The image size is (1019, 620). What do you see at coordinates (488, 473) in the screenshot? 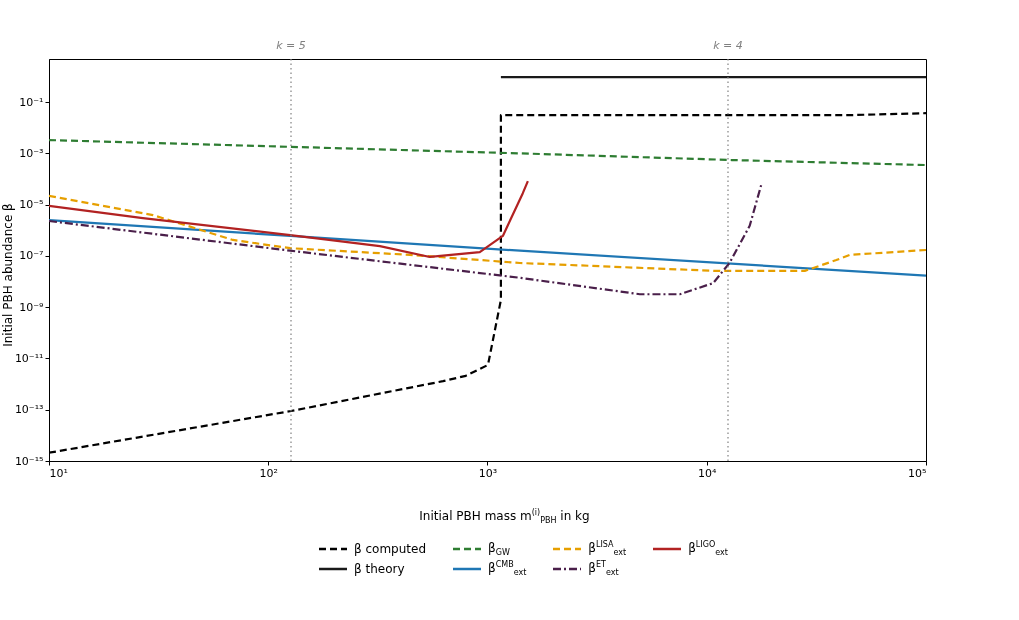
I see `x-tick-label: 10³` at bounding box center [488, 473].